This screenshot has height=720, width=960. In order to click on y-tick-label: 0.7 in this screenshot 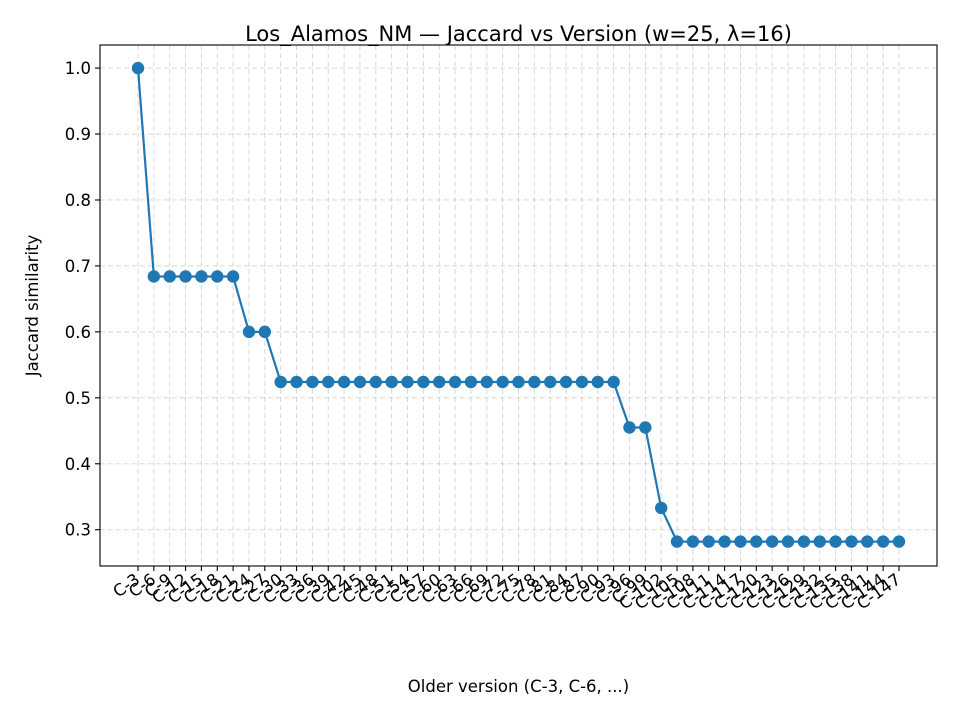, I will do `click(78, 266)`.